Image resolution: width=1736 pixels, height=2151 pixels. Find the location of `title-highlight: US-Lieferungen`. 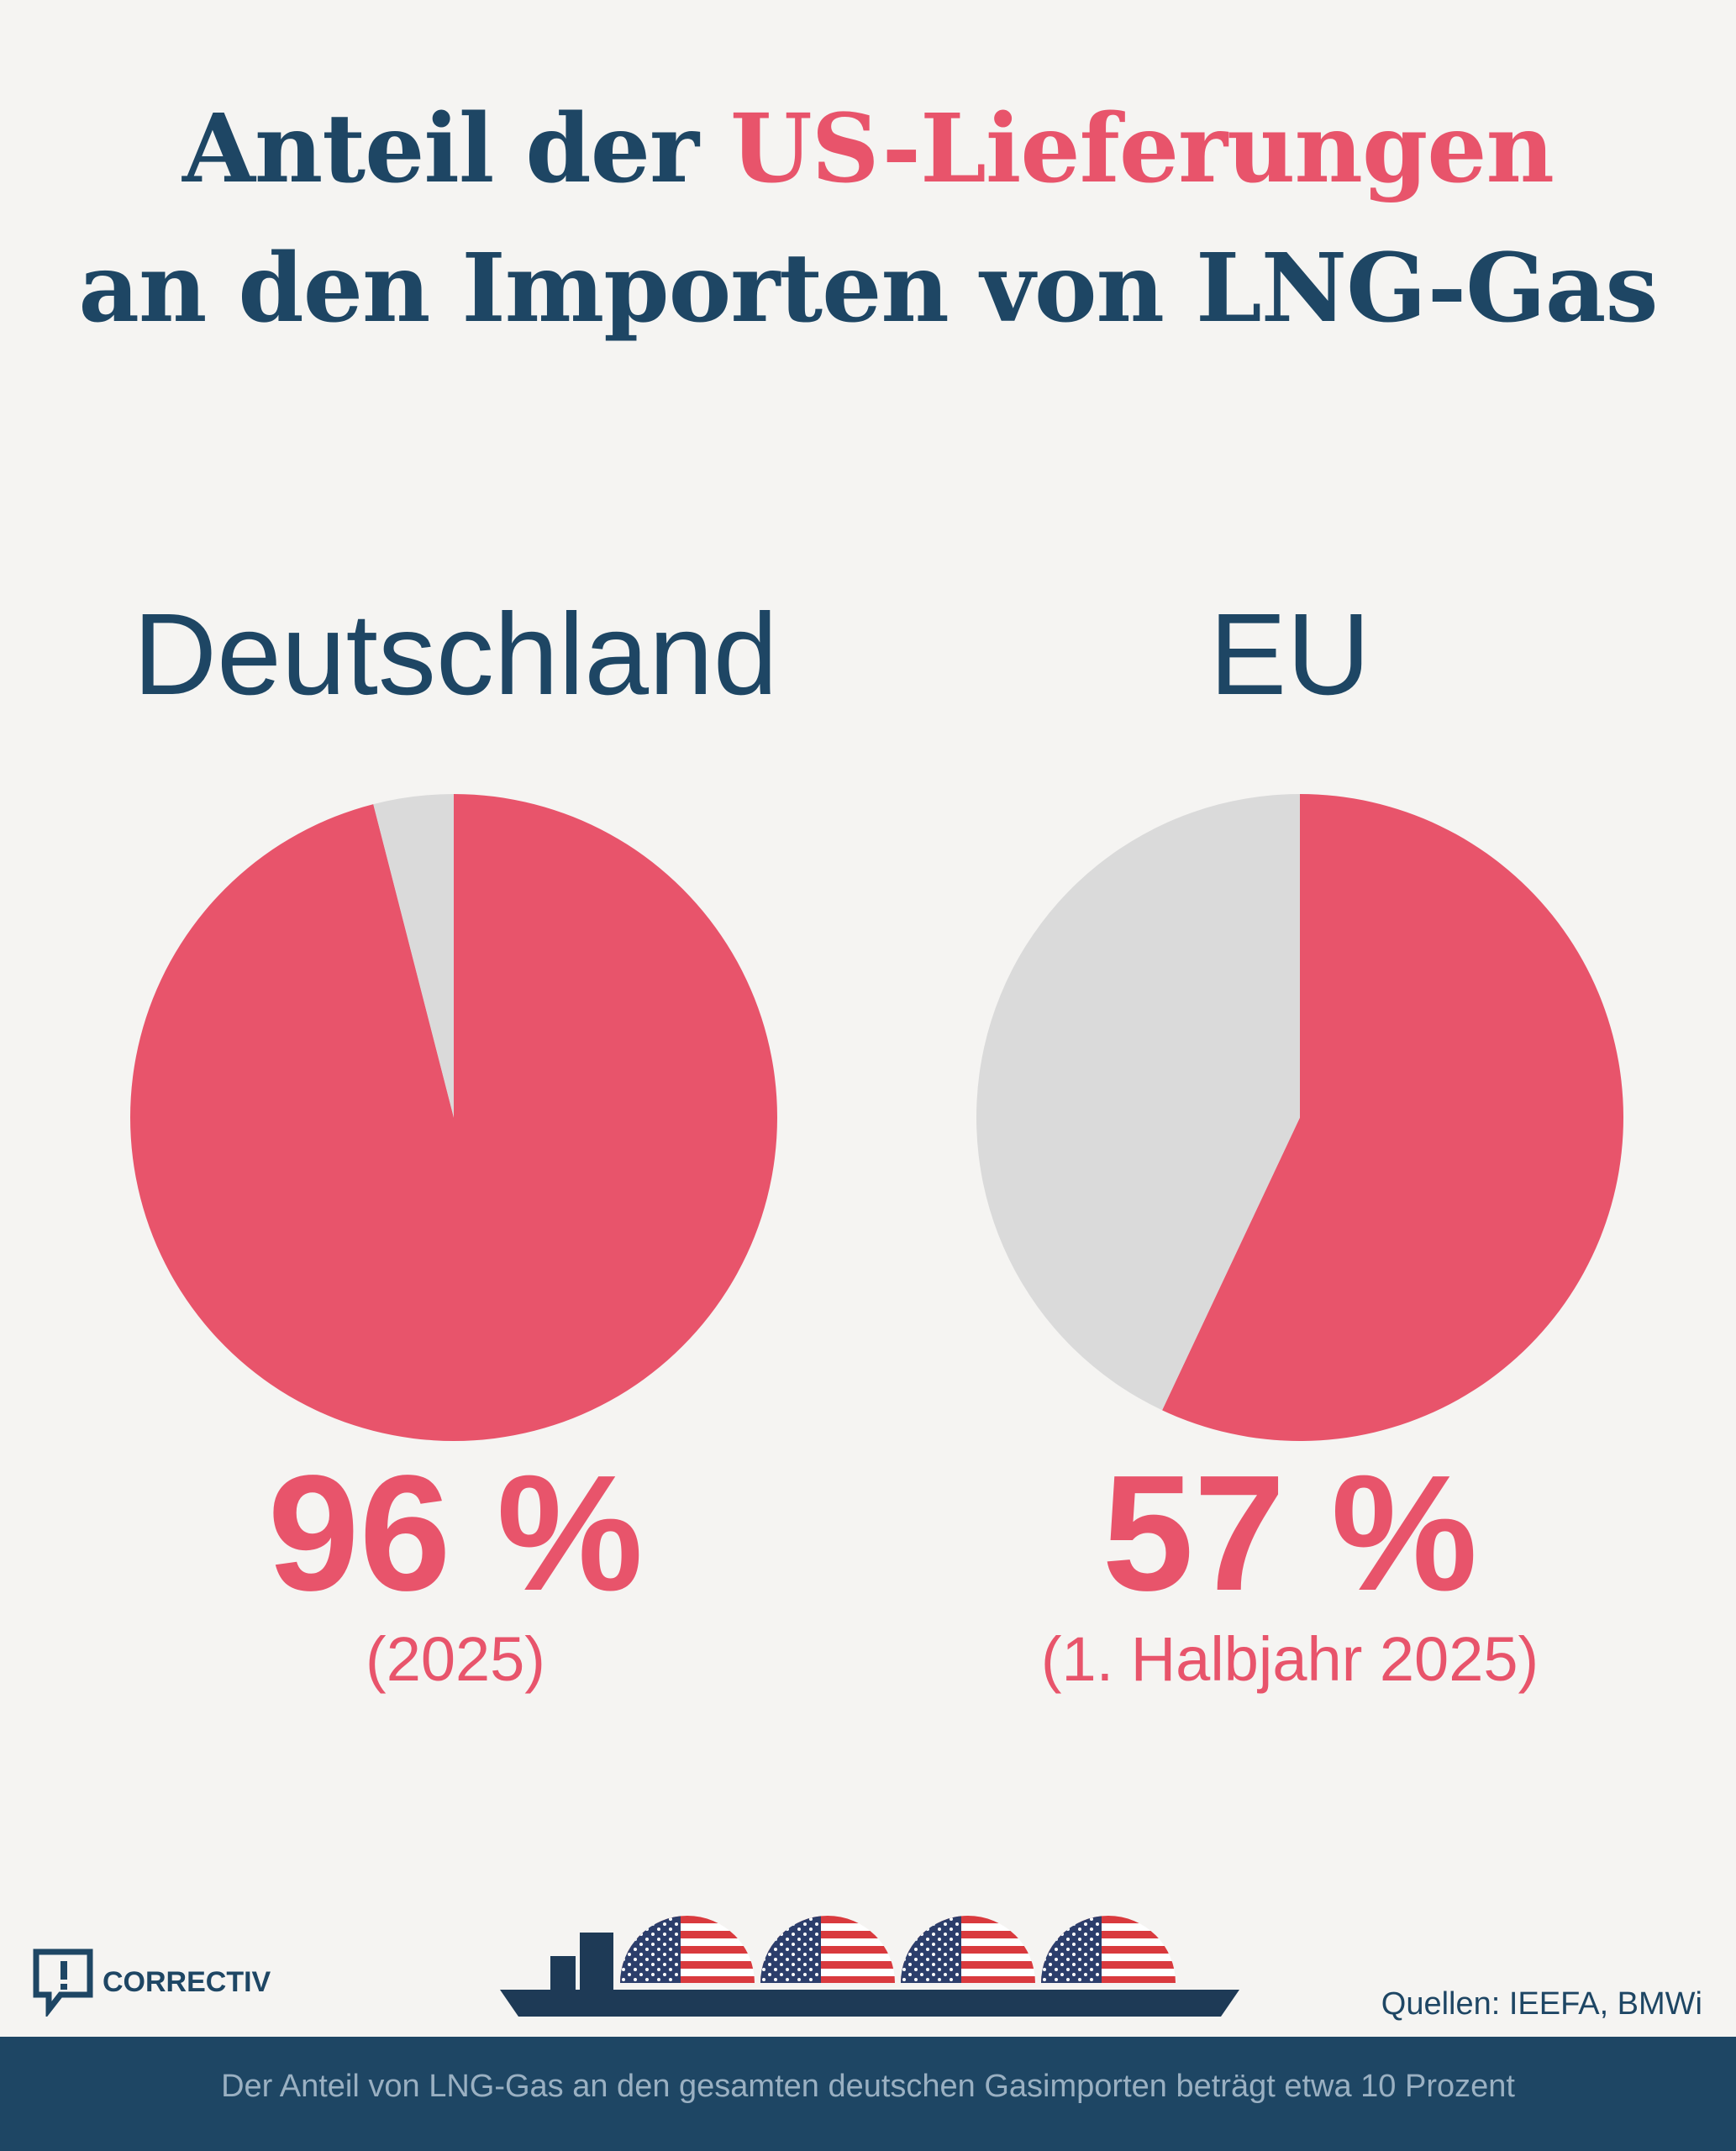

title-highlight: US-Lieferungen is located at coordinates (1142, 149).